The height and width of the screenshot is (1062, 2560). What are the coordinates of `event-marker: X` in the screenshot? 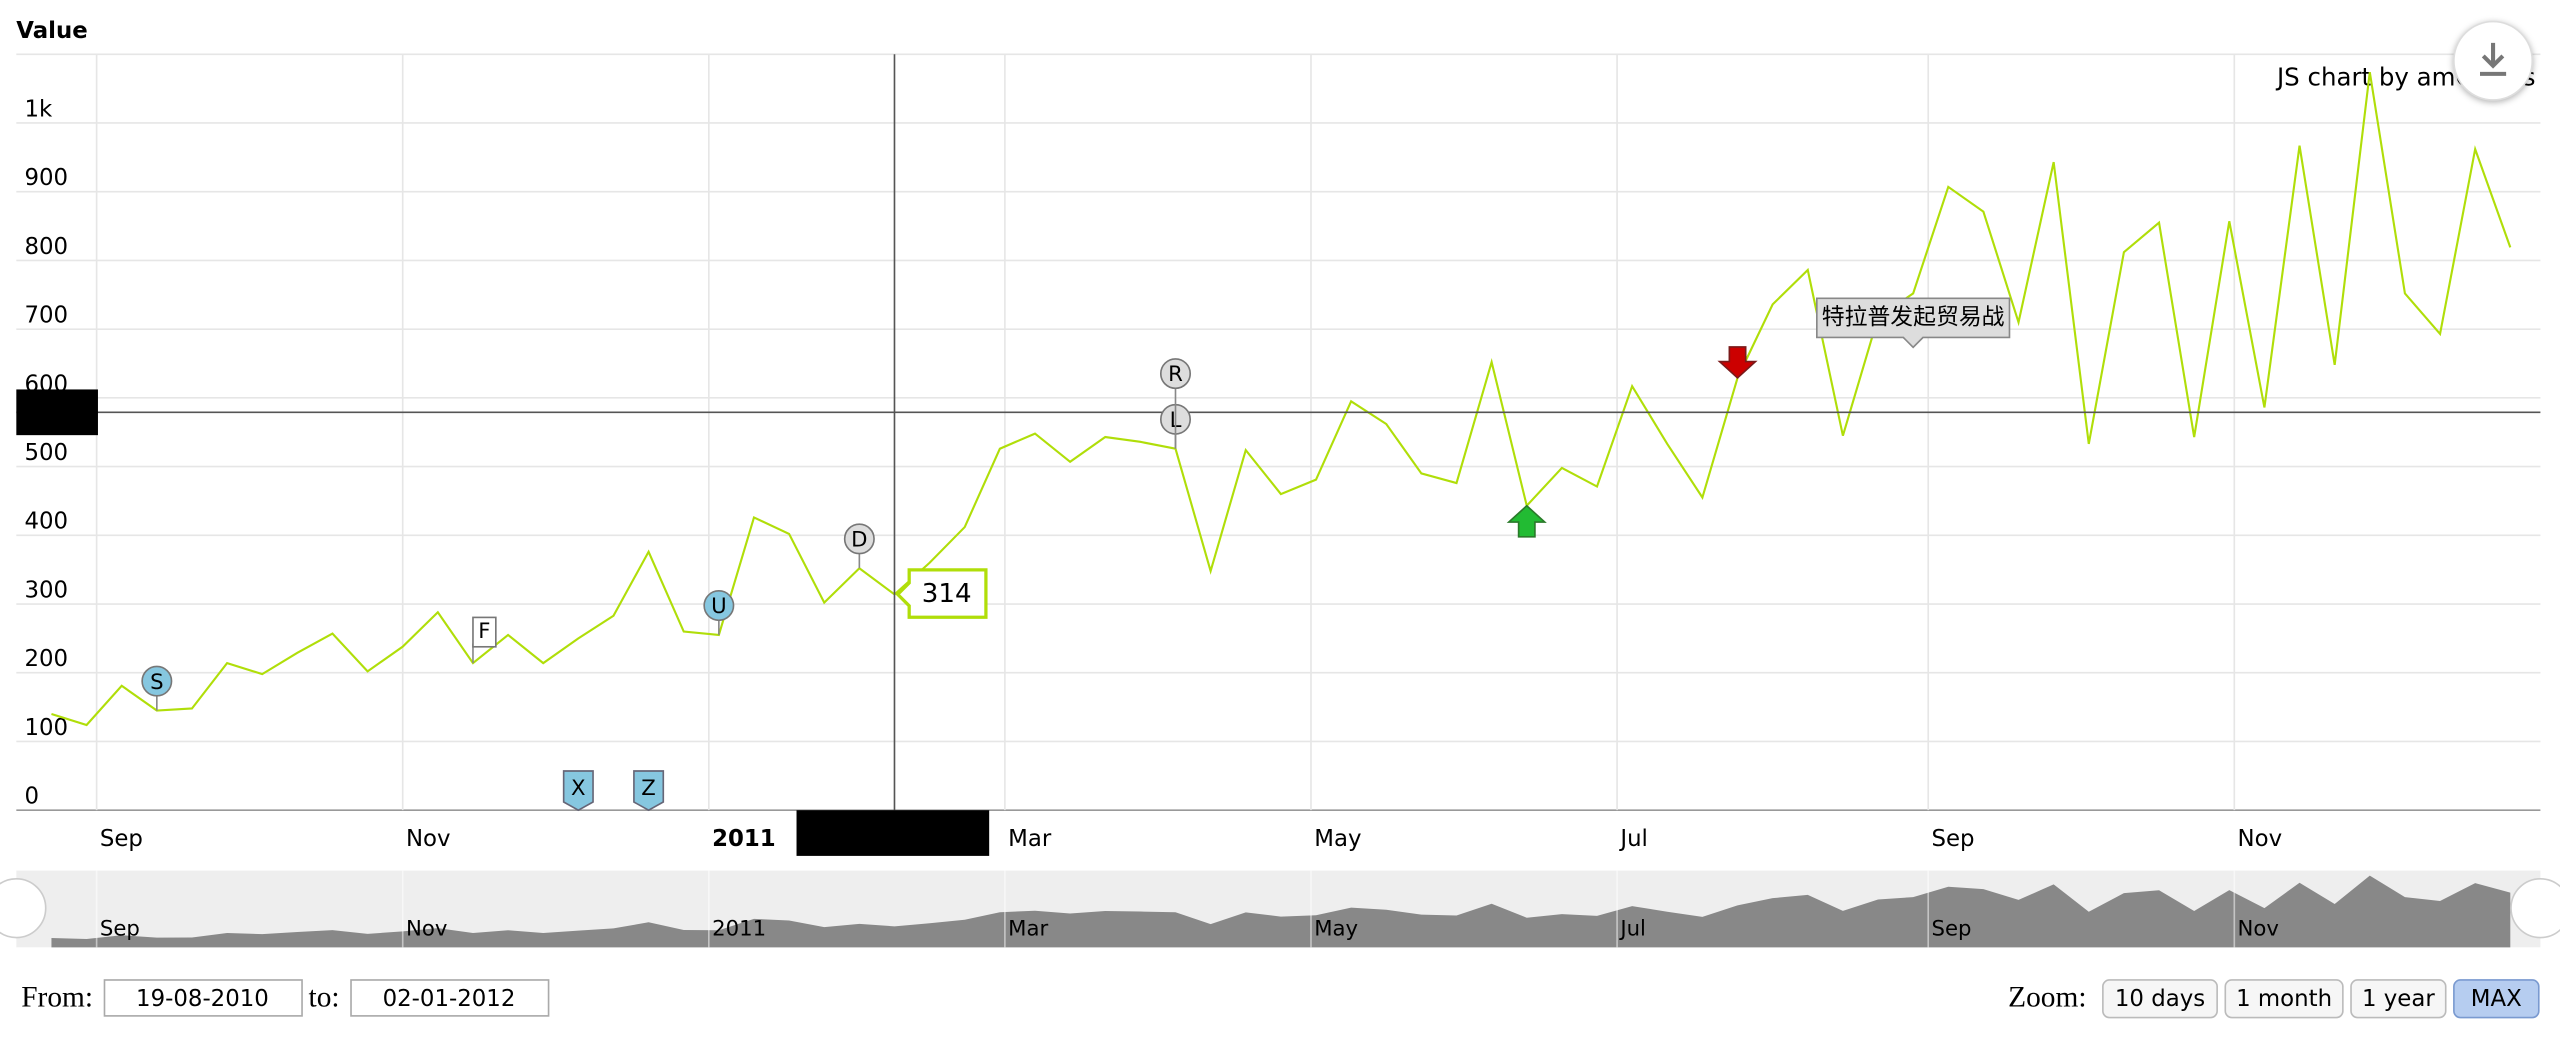 It's located at (578, 791).